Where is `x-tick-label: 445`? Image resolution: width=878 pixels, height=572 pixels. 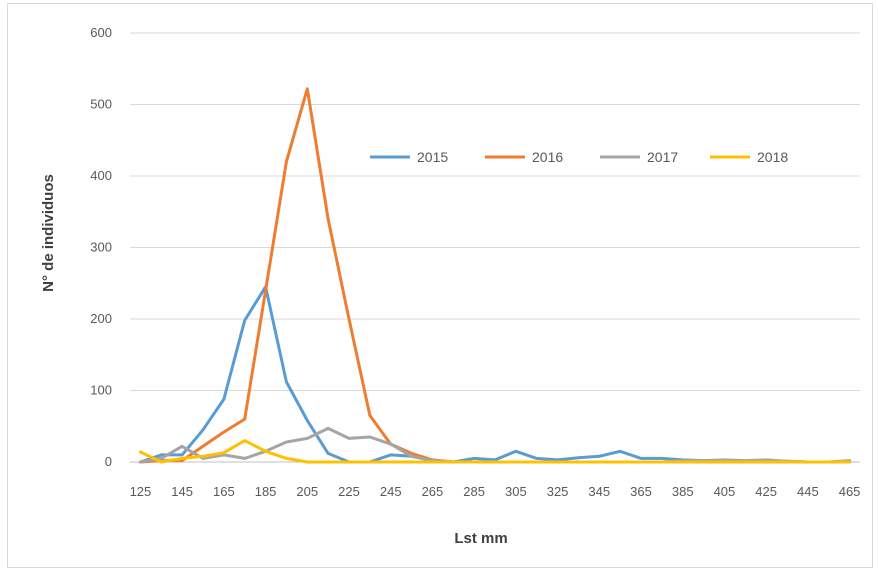
x-tick-label: 445 is located at coordinates (808, 491).